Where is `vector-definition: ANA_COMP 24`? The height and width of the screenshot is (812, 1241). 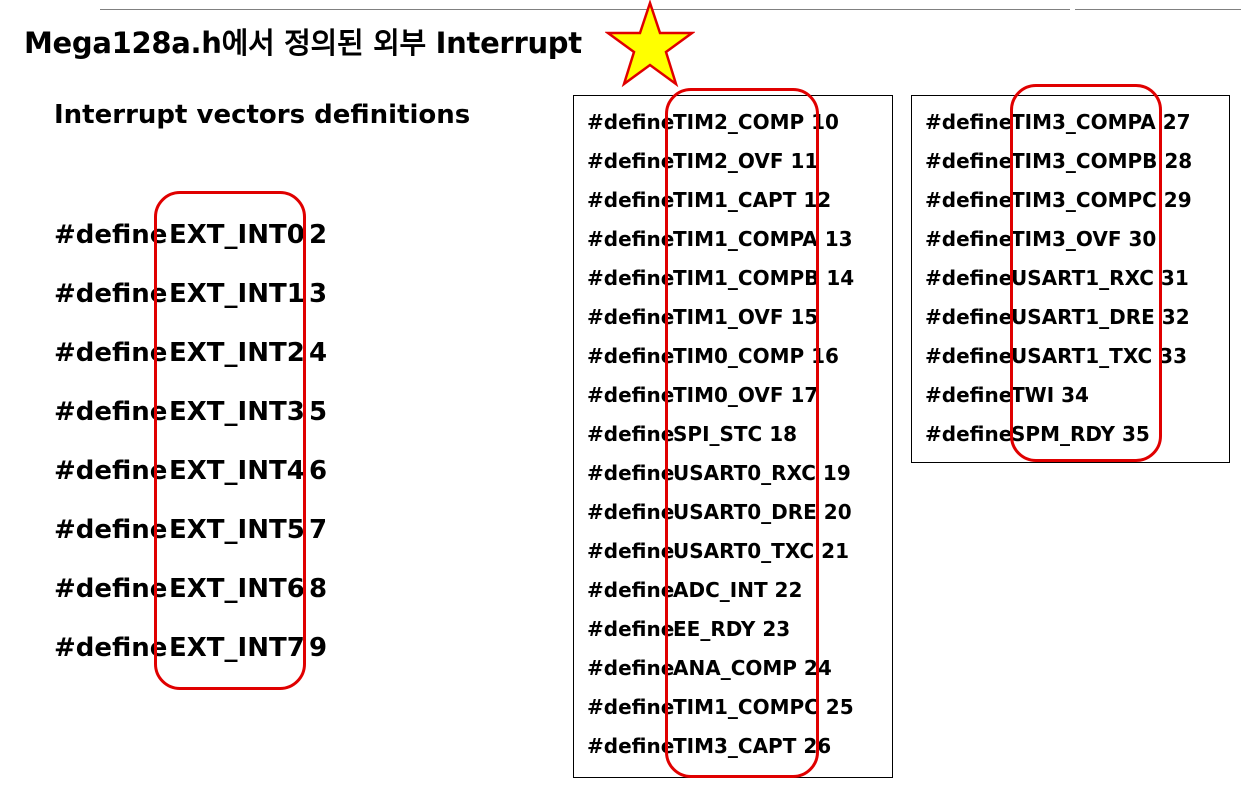
vector-definition: ANA_COMP 24 is located at coordinates (752, 668).